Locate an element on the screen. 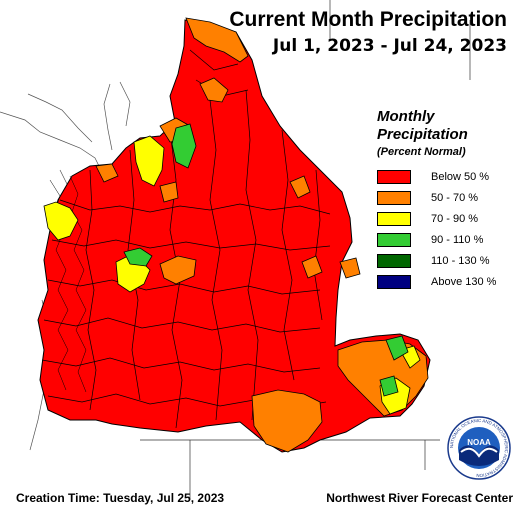 The image size is (525, 512). green-region-north is located at coordinates (184, 146).